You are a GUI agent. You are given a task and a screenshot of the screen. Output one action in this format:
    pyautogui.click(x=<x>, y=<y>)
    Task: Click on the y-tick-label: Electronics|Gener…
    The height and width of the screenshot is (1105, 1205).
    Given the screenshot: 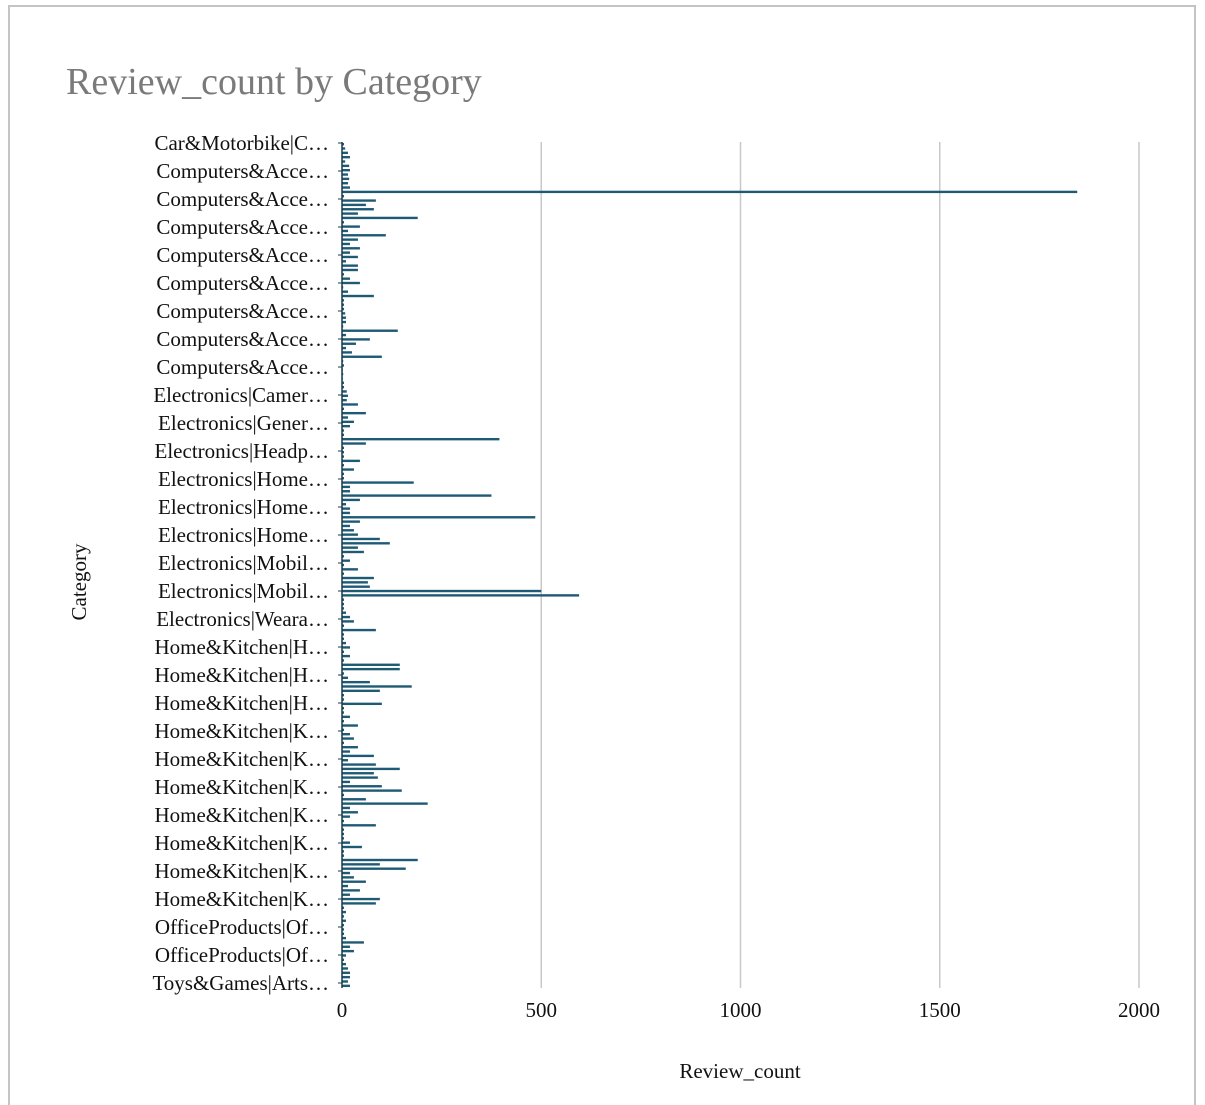 What is the action you would take?
    pyautogui.click(x=243, y=423)
    